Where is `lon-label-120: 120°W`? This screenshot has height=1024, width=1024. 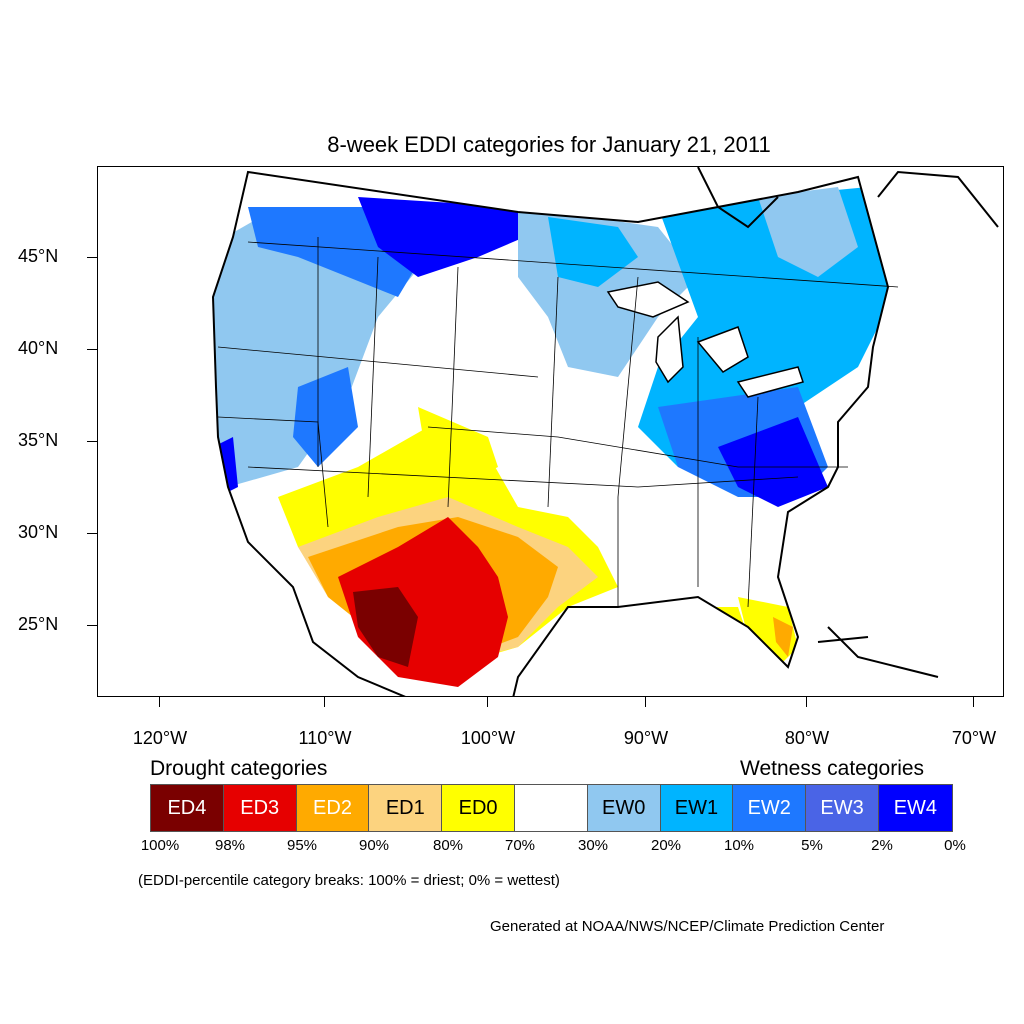
lon-label-120: 120°W is located at coordinates (160, 738).